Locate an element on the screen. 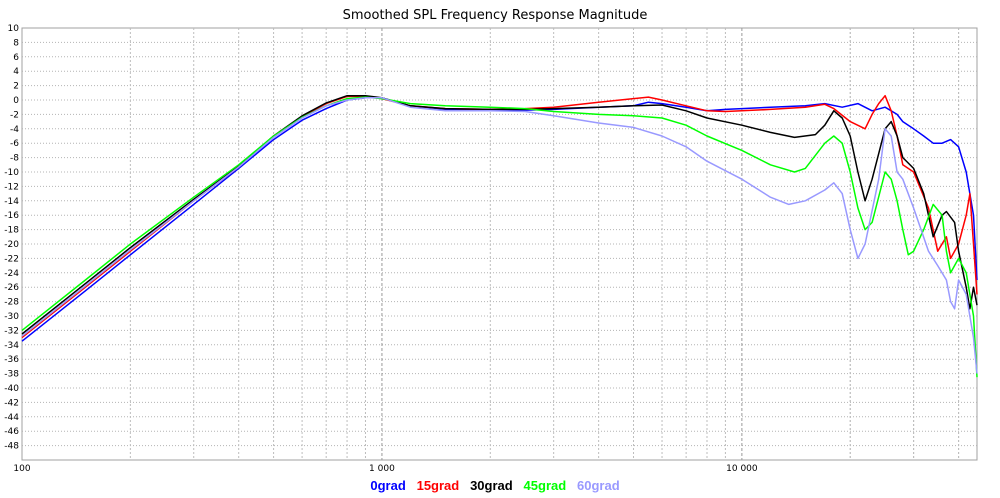  y-tick-label: -20 is located at coordinates (11, 245).